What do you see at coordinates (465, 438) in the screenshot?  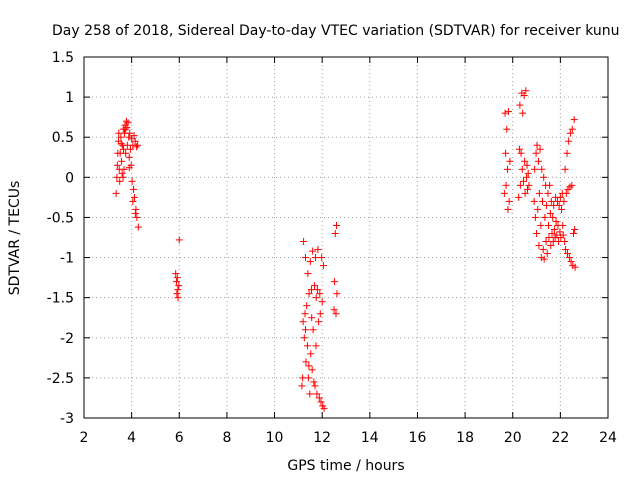 I see `x-tick-label: 18` at bounding box center [465, 438].